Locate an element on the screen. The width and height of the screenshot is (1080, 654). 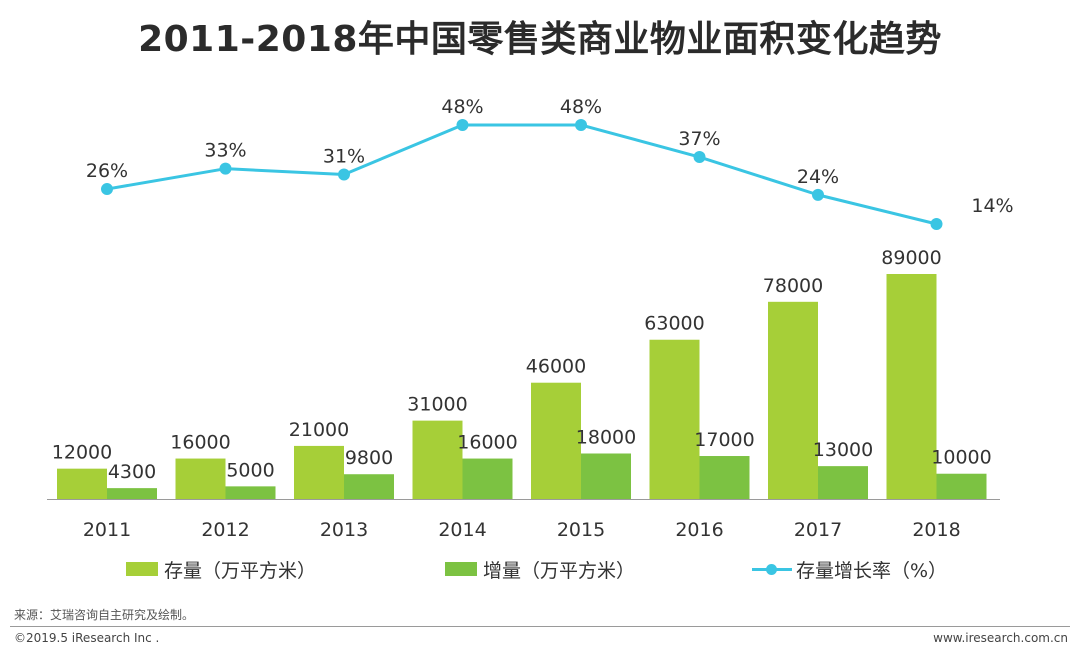
rate-point-2012 is located at coordinates (225, 168).